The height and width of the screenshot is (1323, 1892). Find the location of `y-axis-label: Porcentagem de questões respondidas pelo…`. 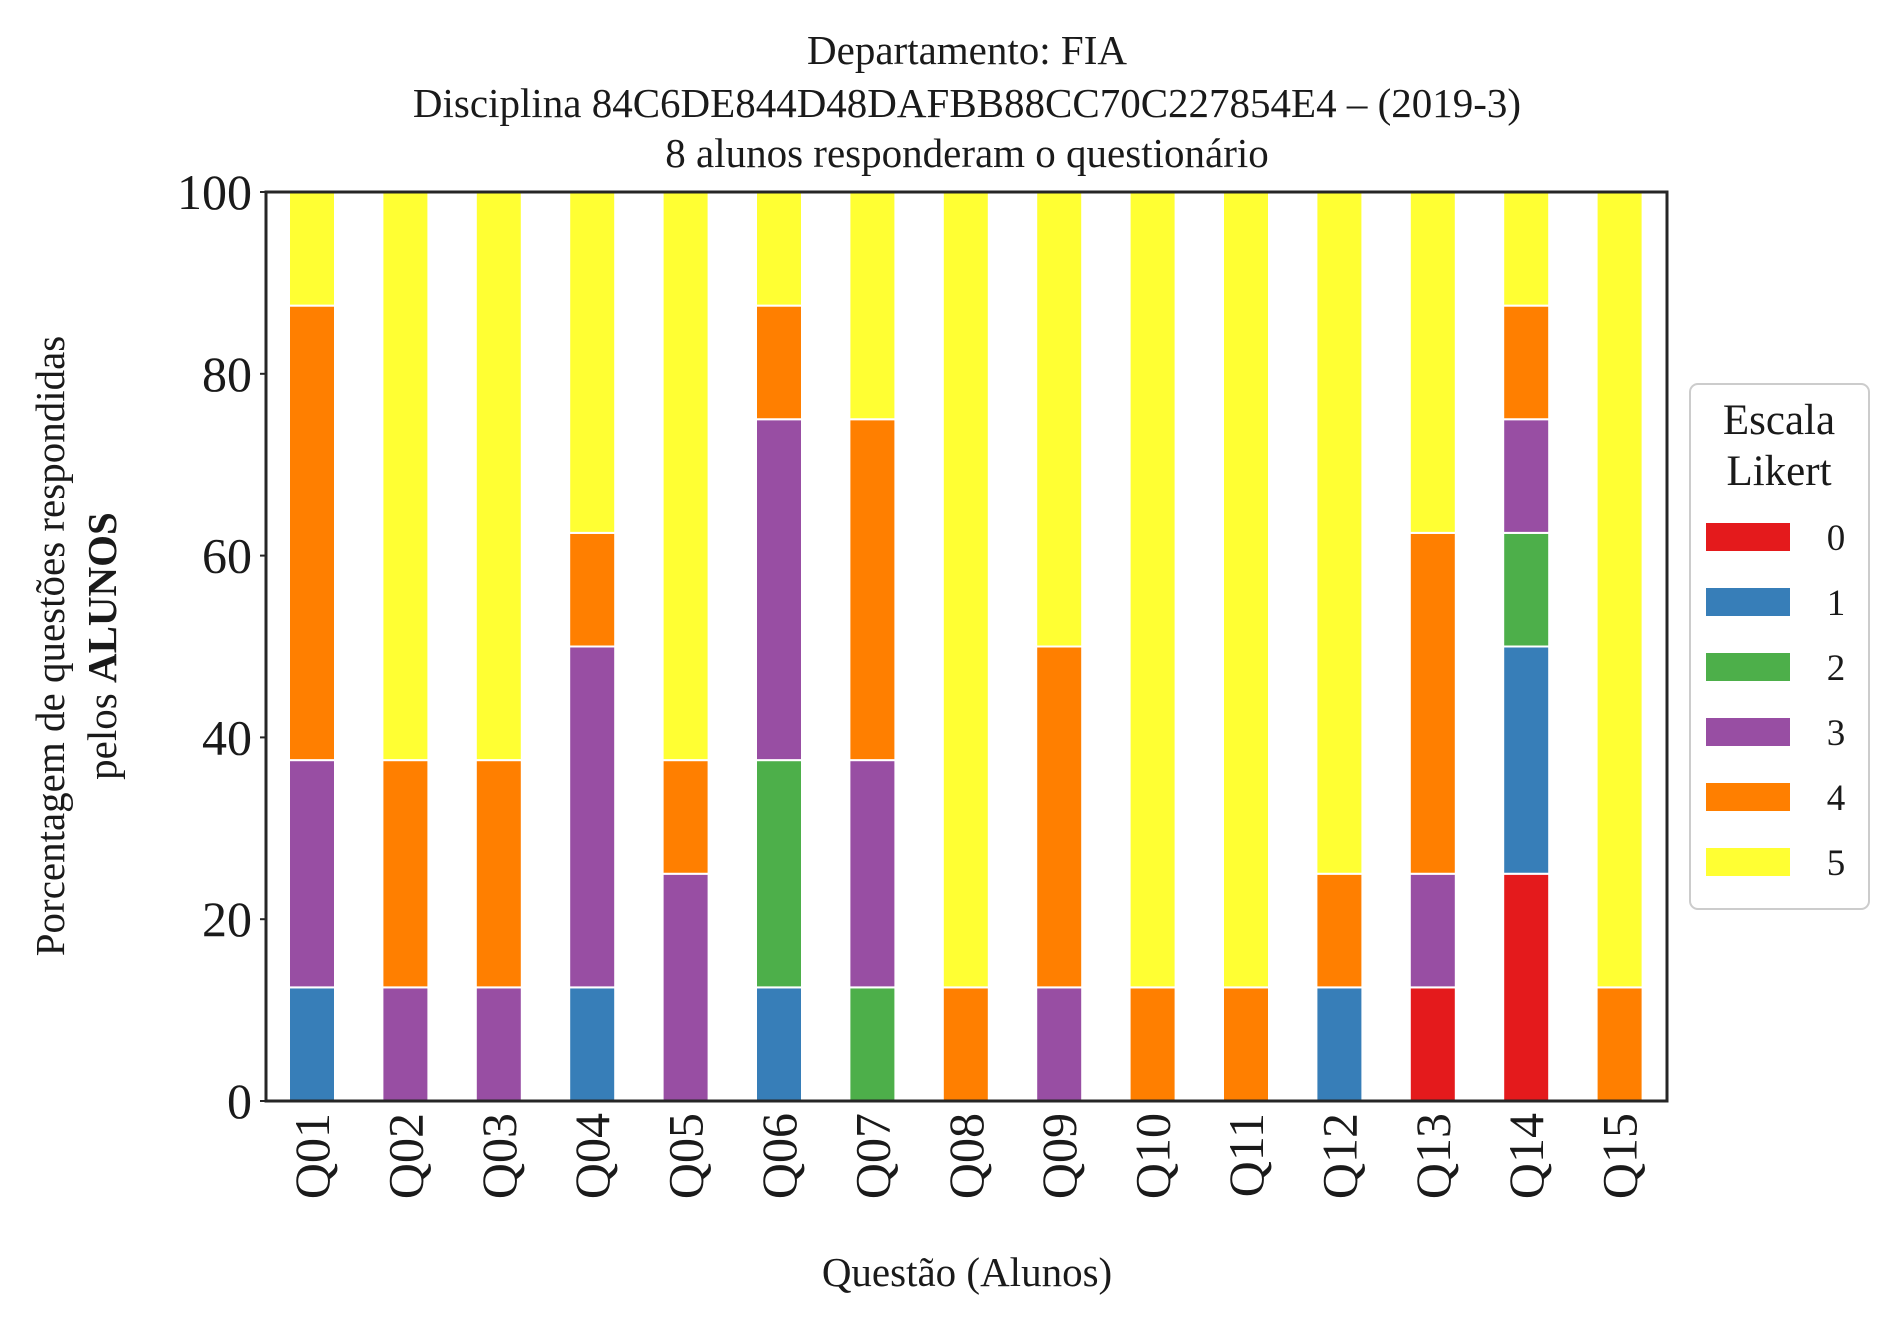

y-axis-label: Porcentagem de questões respondidas pelo… is located at coordinates (76, 646).